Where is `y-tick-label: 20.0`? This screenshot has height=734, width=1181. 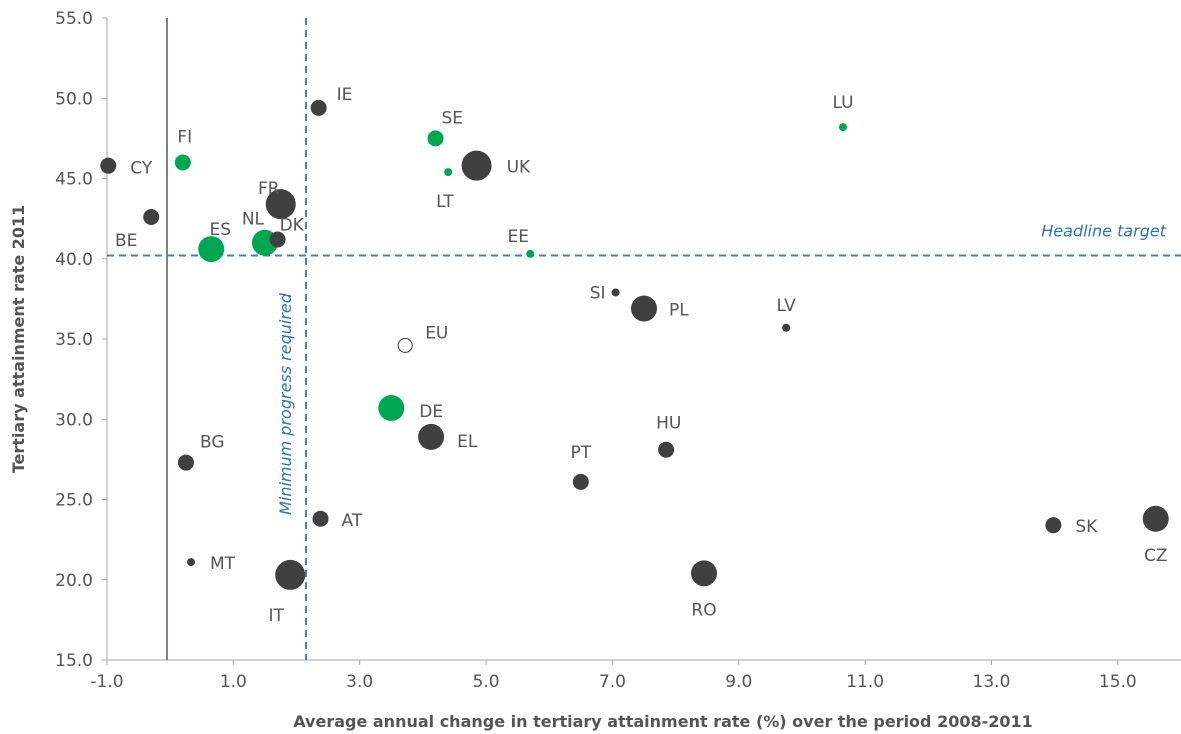 y-tick-label: 20.0 is located at coordinates (74, 581).